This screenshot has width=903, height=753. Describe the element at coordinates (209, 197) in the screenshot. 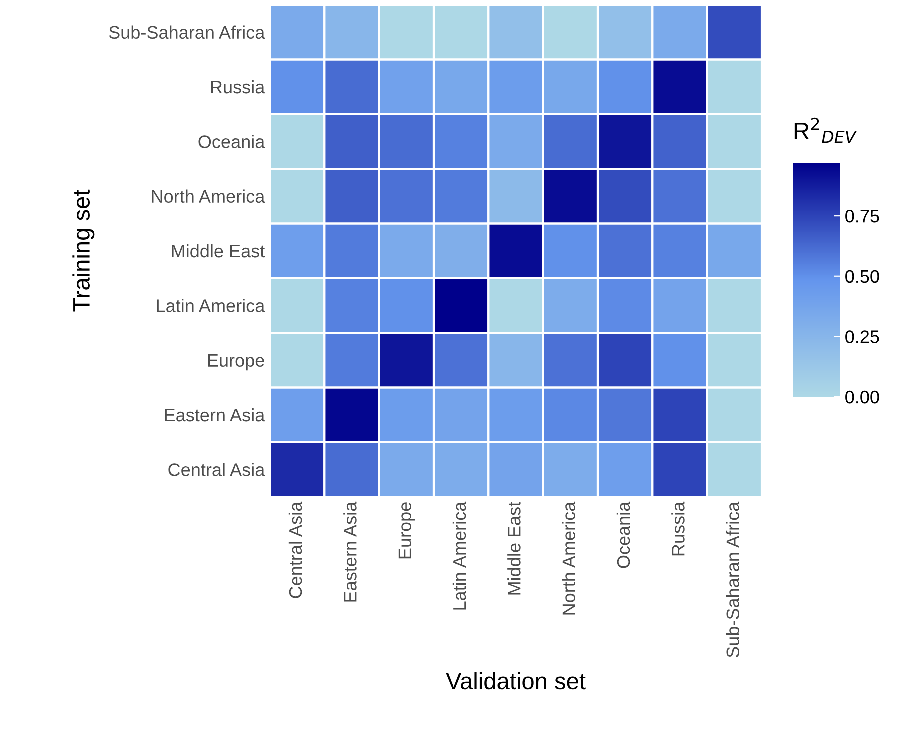

I see `y-tick-label: North America` at that location.